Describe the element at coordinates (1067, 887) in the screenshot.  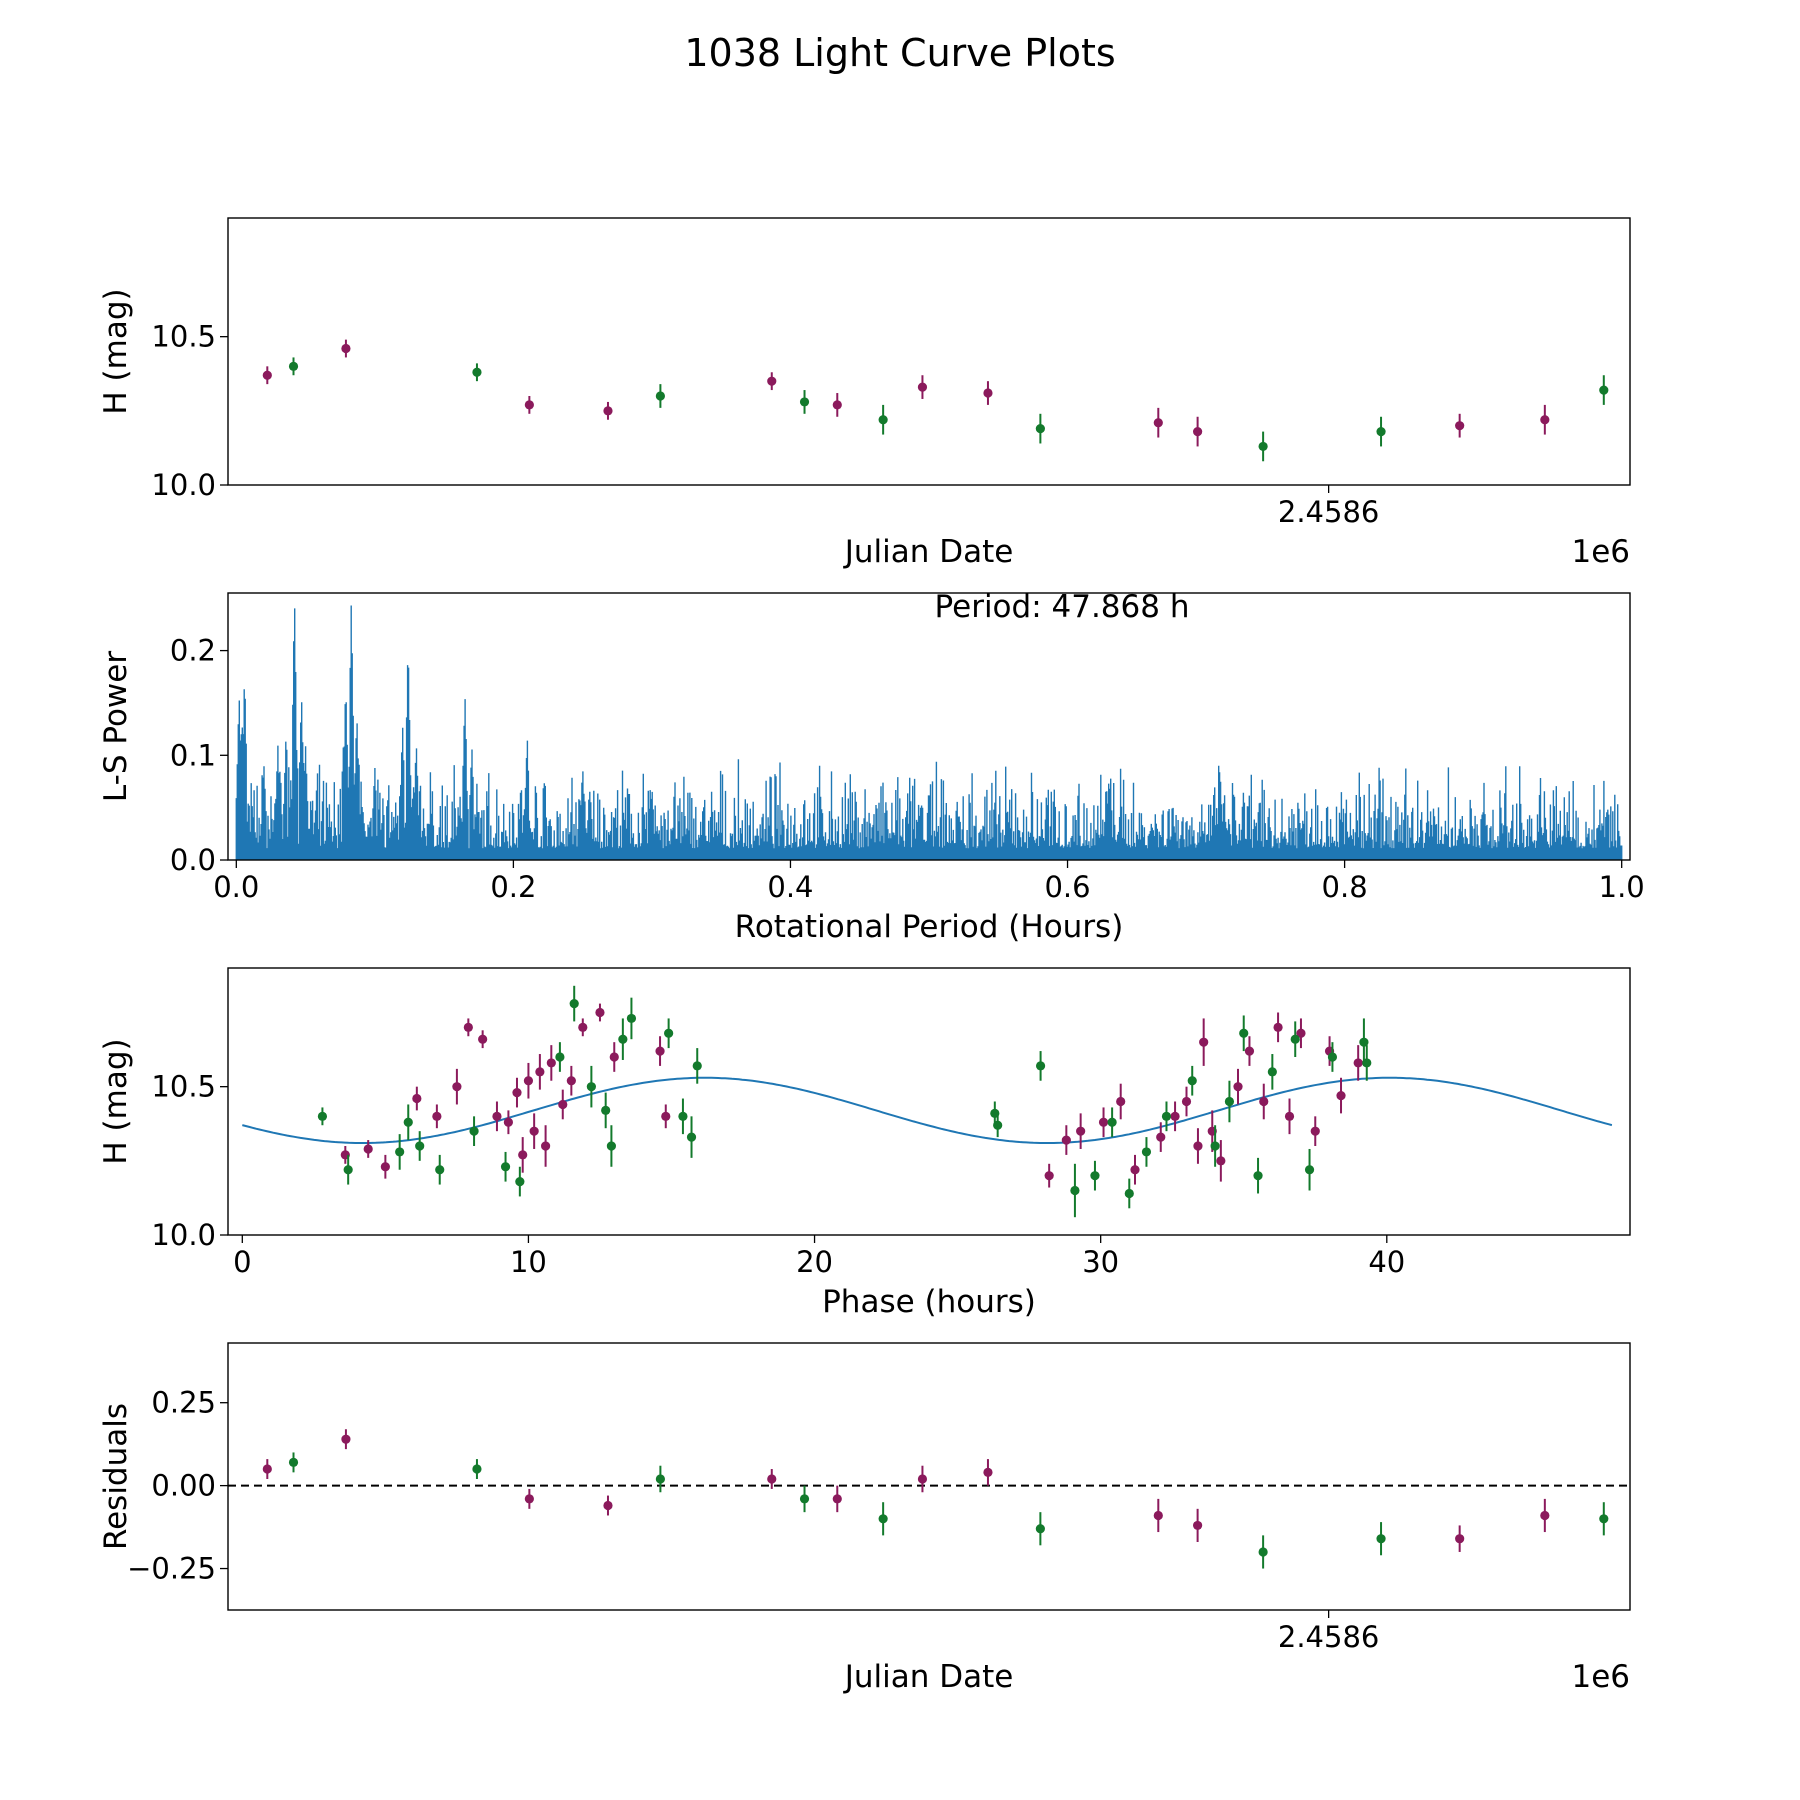
I see `x-tick-label: 0.6` at that location.